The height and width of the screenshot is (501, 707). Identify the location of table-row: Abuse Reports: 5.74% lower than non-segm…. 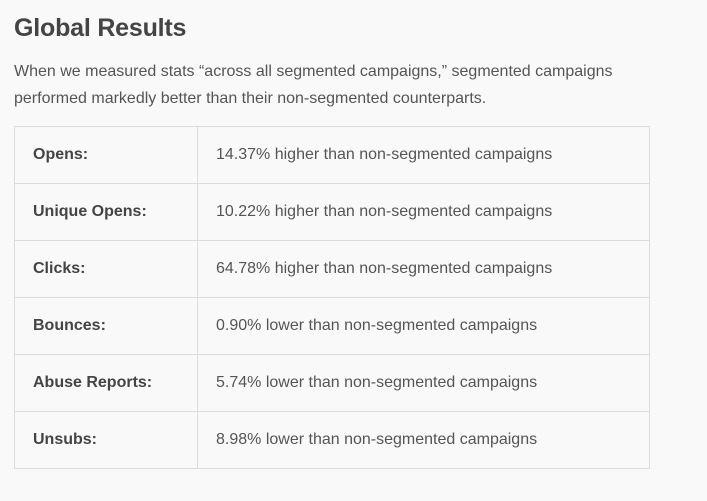
(332, 383).